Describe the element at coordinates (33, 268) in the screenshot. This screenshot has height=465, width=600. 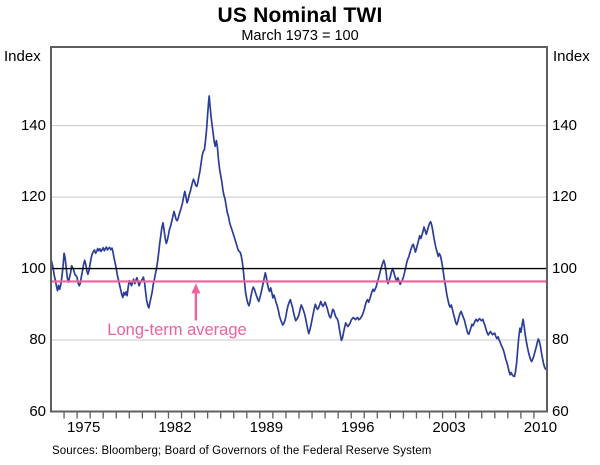
I see `y-tick-label-left-100: 100` at that location.